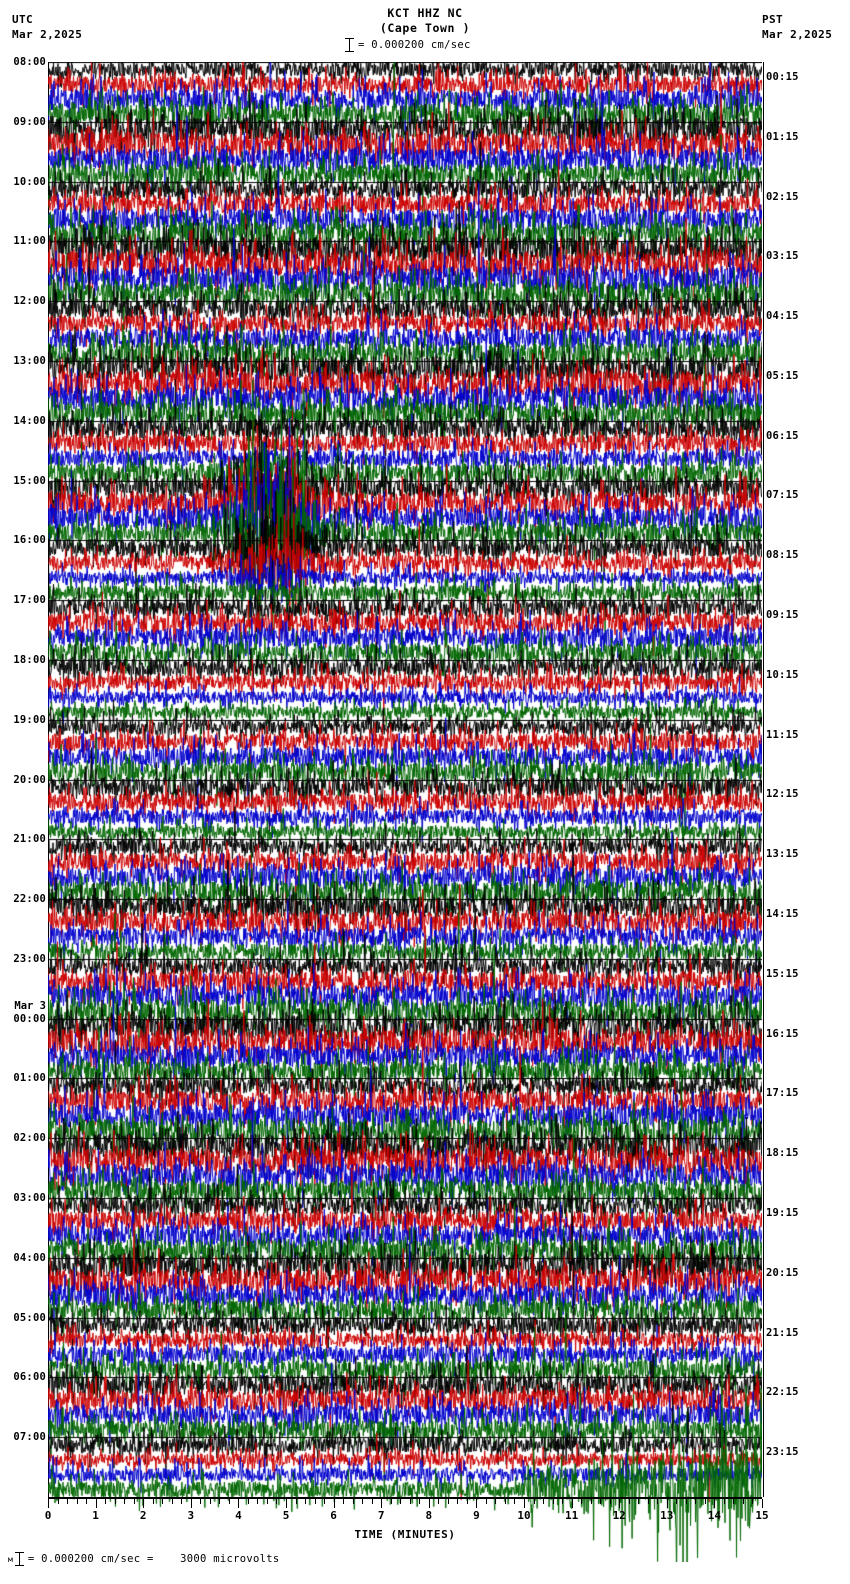  I want to click on right-time-tick-label: 06:15, so click(782, 435).